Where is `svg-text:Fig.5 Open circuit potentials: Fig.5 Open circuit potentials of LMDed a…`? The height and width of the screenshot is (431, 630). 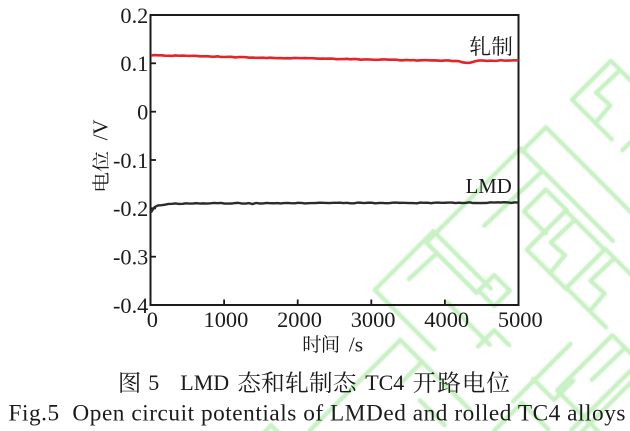 svg-text:Fig.5 Open circuit potentials: Fig.5 Open circuit potentials of LMDed a… is located at coordinates (318, 414).